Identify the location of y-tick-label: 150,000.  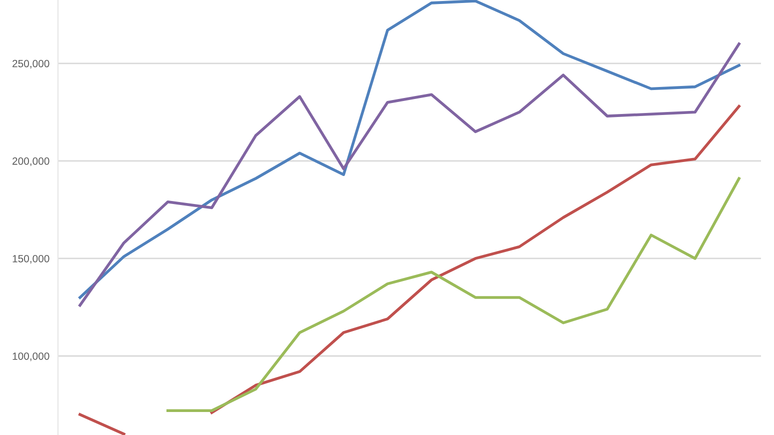
(31, 259).